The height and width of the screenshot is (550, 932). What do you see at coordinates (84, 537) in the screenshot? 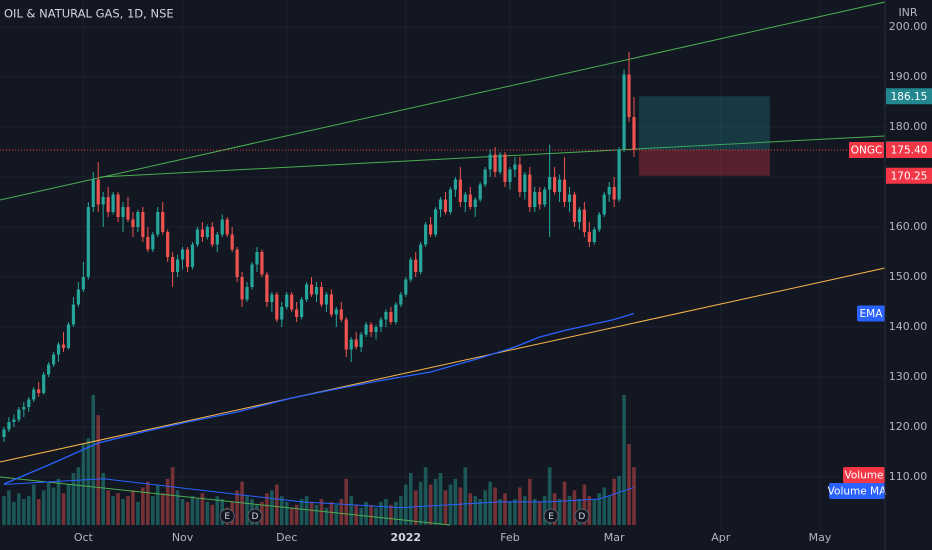
I see `x-tick-label: Oct` at bounding box center [84, 537].